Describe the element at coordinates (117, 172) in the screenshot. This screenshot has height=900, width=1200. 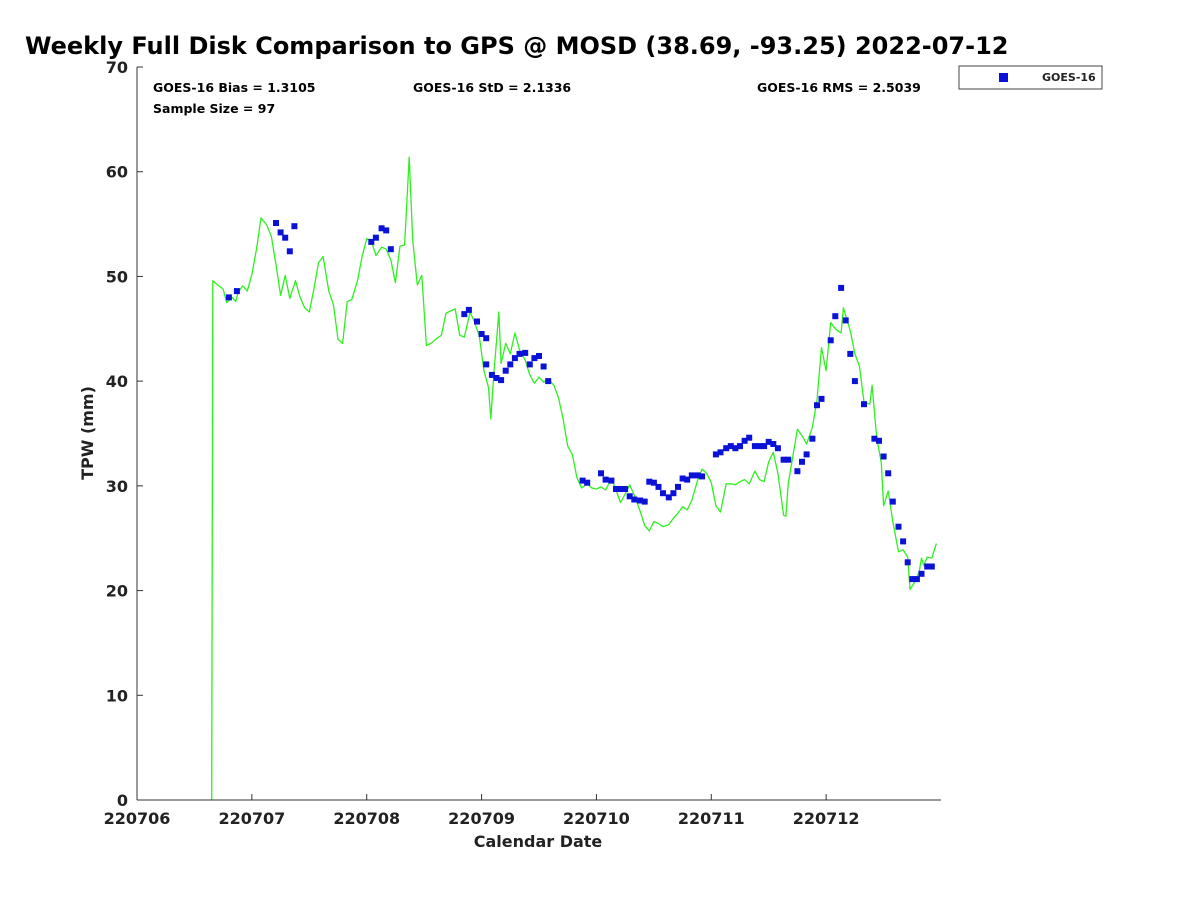
I see `y-tick-label: 60` at that location.